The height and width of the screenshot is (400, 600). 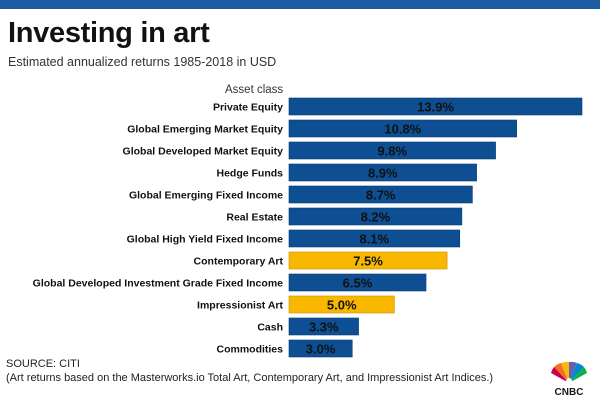 I want to click on bar-contemporary-art, so click(x=368, y=260).